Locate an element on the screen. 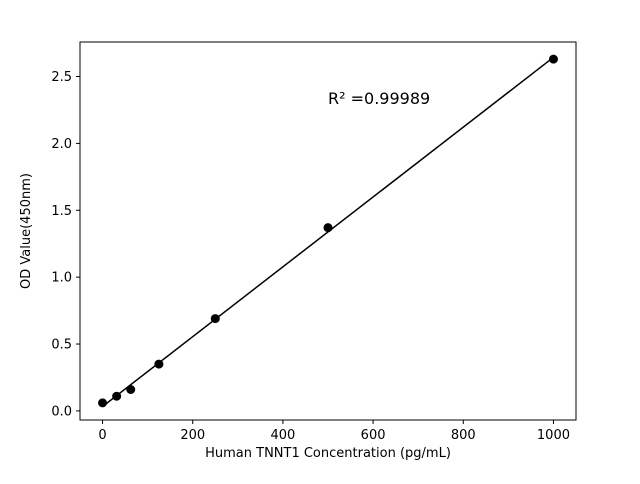  y-tick-label: 1.5 is located at coordinates (61, 211).